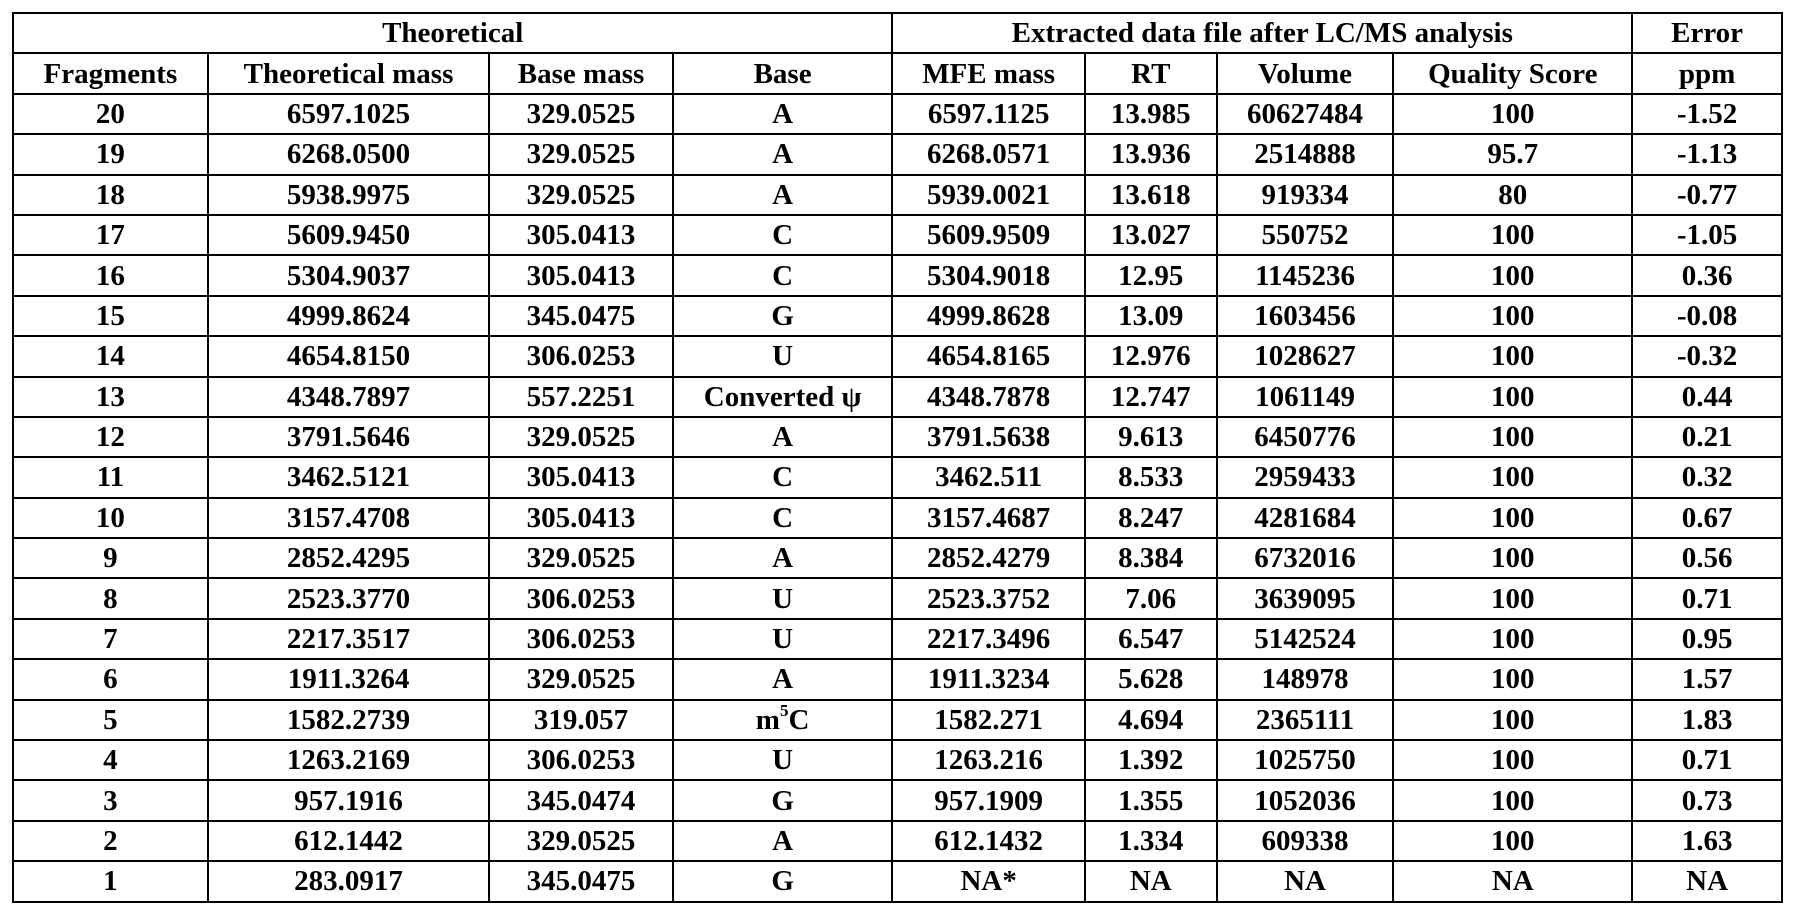 This screenshot has height=913, width=1807. What do you see at coordinates (782, 396) in the screenshot?
I see `cell-base: Converted ψ` at bounding box center [782, 396].